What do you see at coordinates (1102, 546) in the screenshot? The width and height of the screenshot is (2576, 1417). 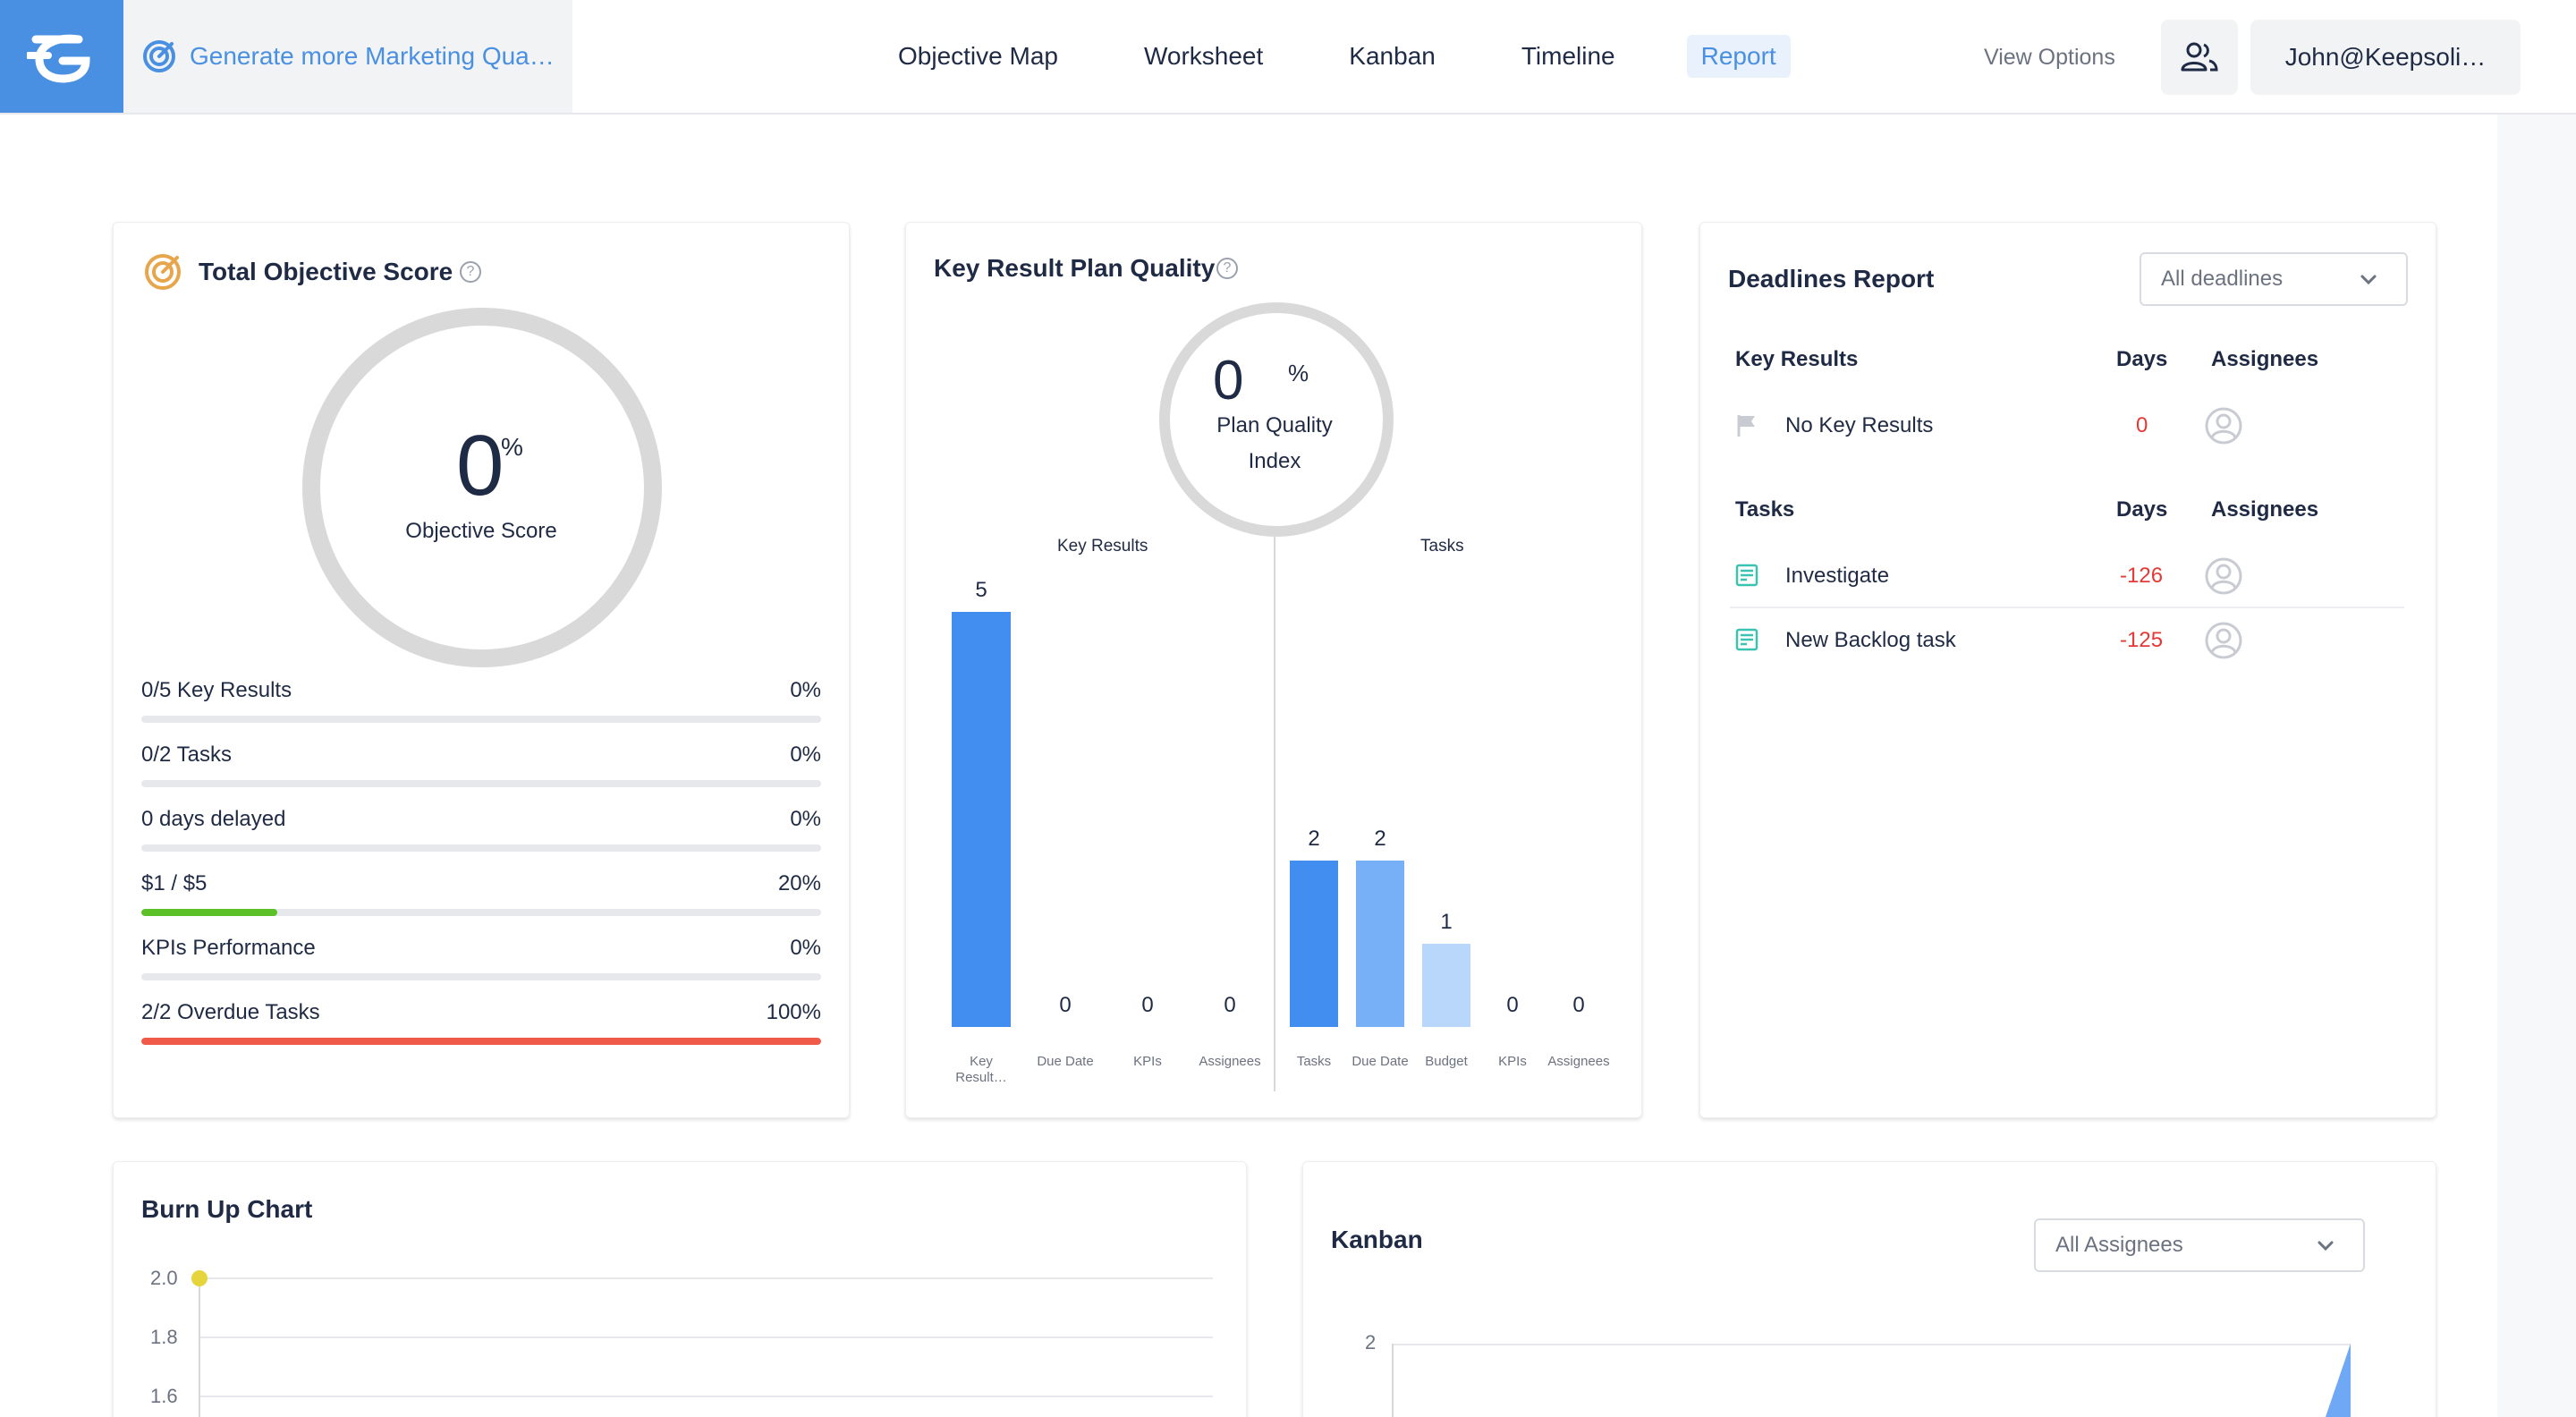 I see `chart-group-key-results: Key Results` at bounding box center [1102, 546].